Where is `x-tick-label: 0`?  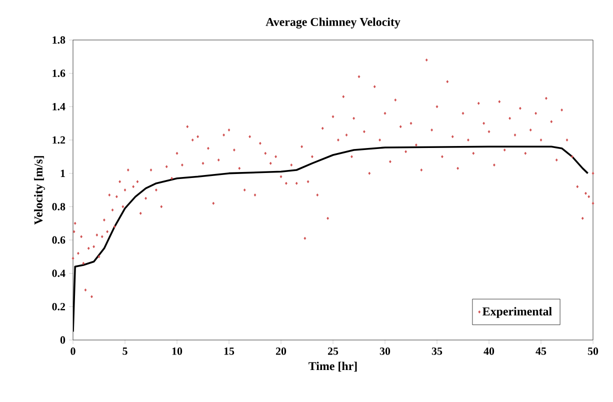 x-tick-label: 0 is located at coordinates (73, 351).